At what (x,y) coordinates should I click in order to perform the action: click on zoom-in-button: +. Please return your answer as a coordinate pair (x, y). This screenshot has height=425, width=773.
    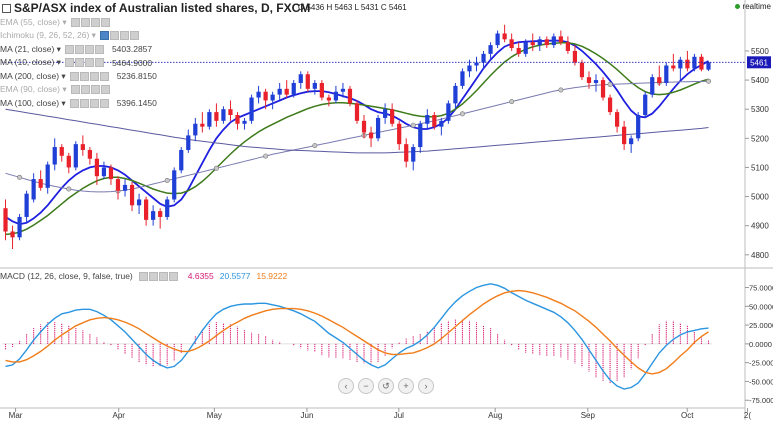
    Looking at the image, I should click on (406, 386).